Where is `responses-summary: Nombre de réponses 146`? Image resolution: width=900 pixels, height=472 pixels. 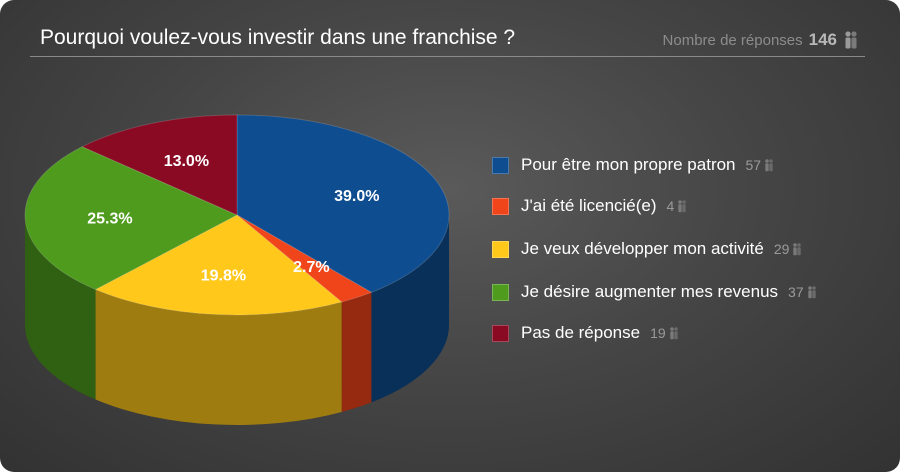 responses-summary: Nombre de réponses 146 is located at coordinates (761, 40).